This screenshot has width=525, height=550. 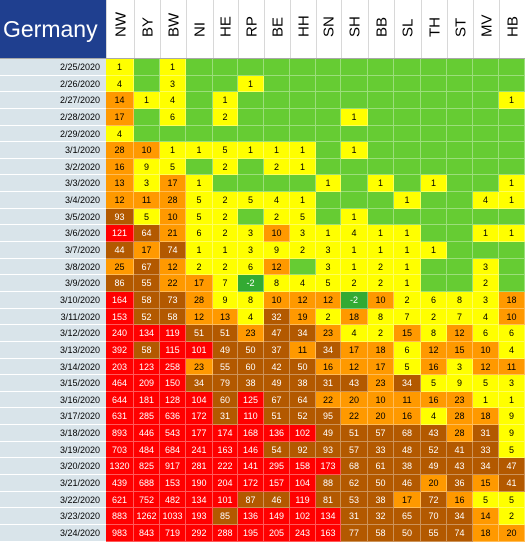 I want to click on row-date-label: 3/9/2020, so click(x=53, y=283).